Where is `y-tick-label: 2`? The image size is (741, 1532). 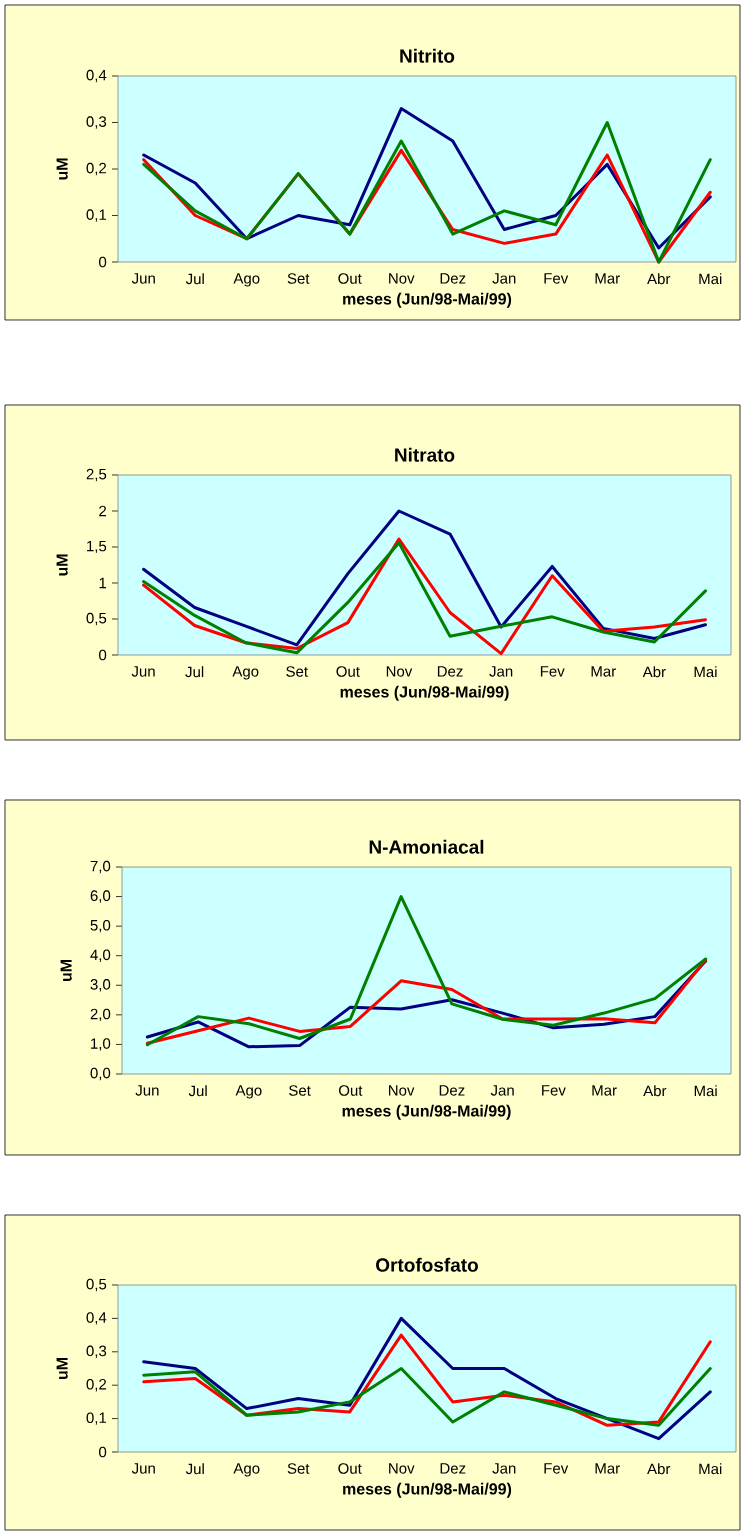
y-tick-label: 2 is located at coordinates (103, 511).